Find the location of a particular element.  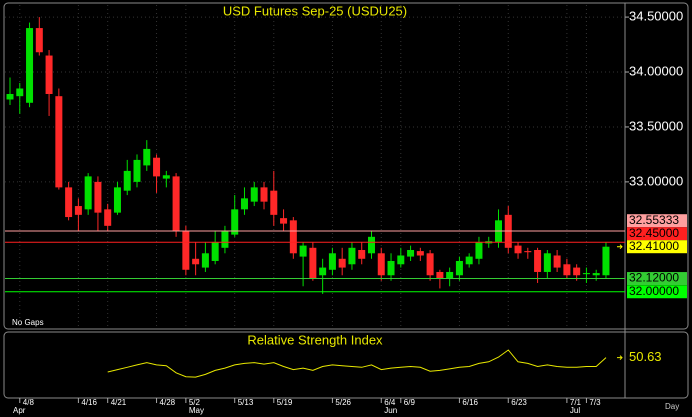

month-label: Apr is located at coordinates (19, 410).